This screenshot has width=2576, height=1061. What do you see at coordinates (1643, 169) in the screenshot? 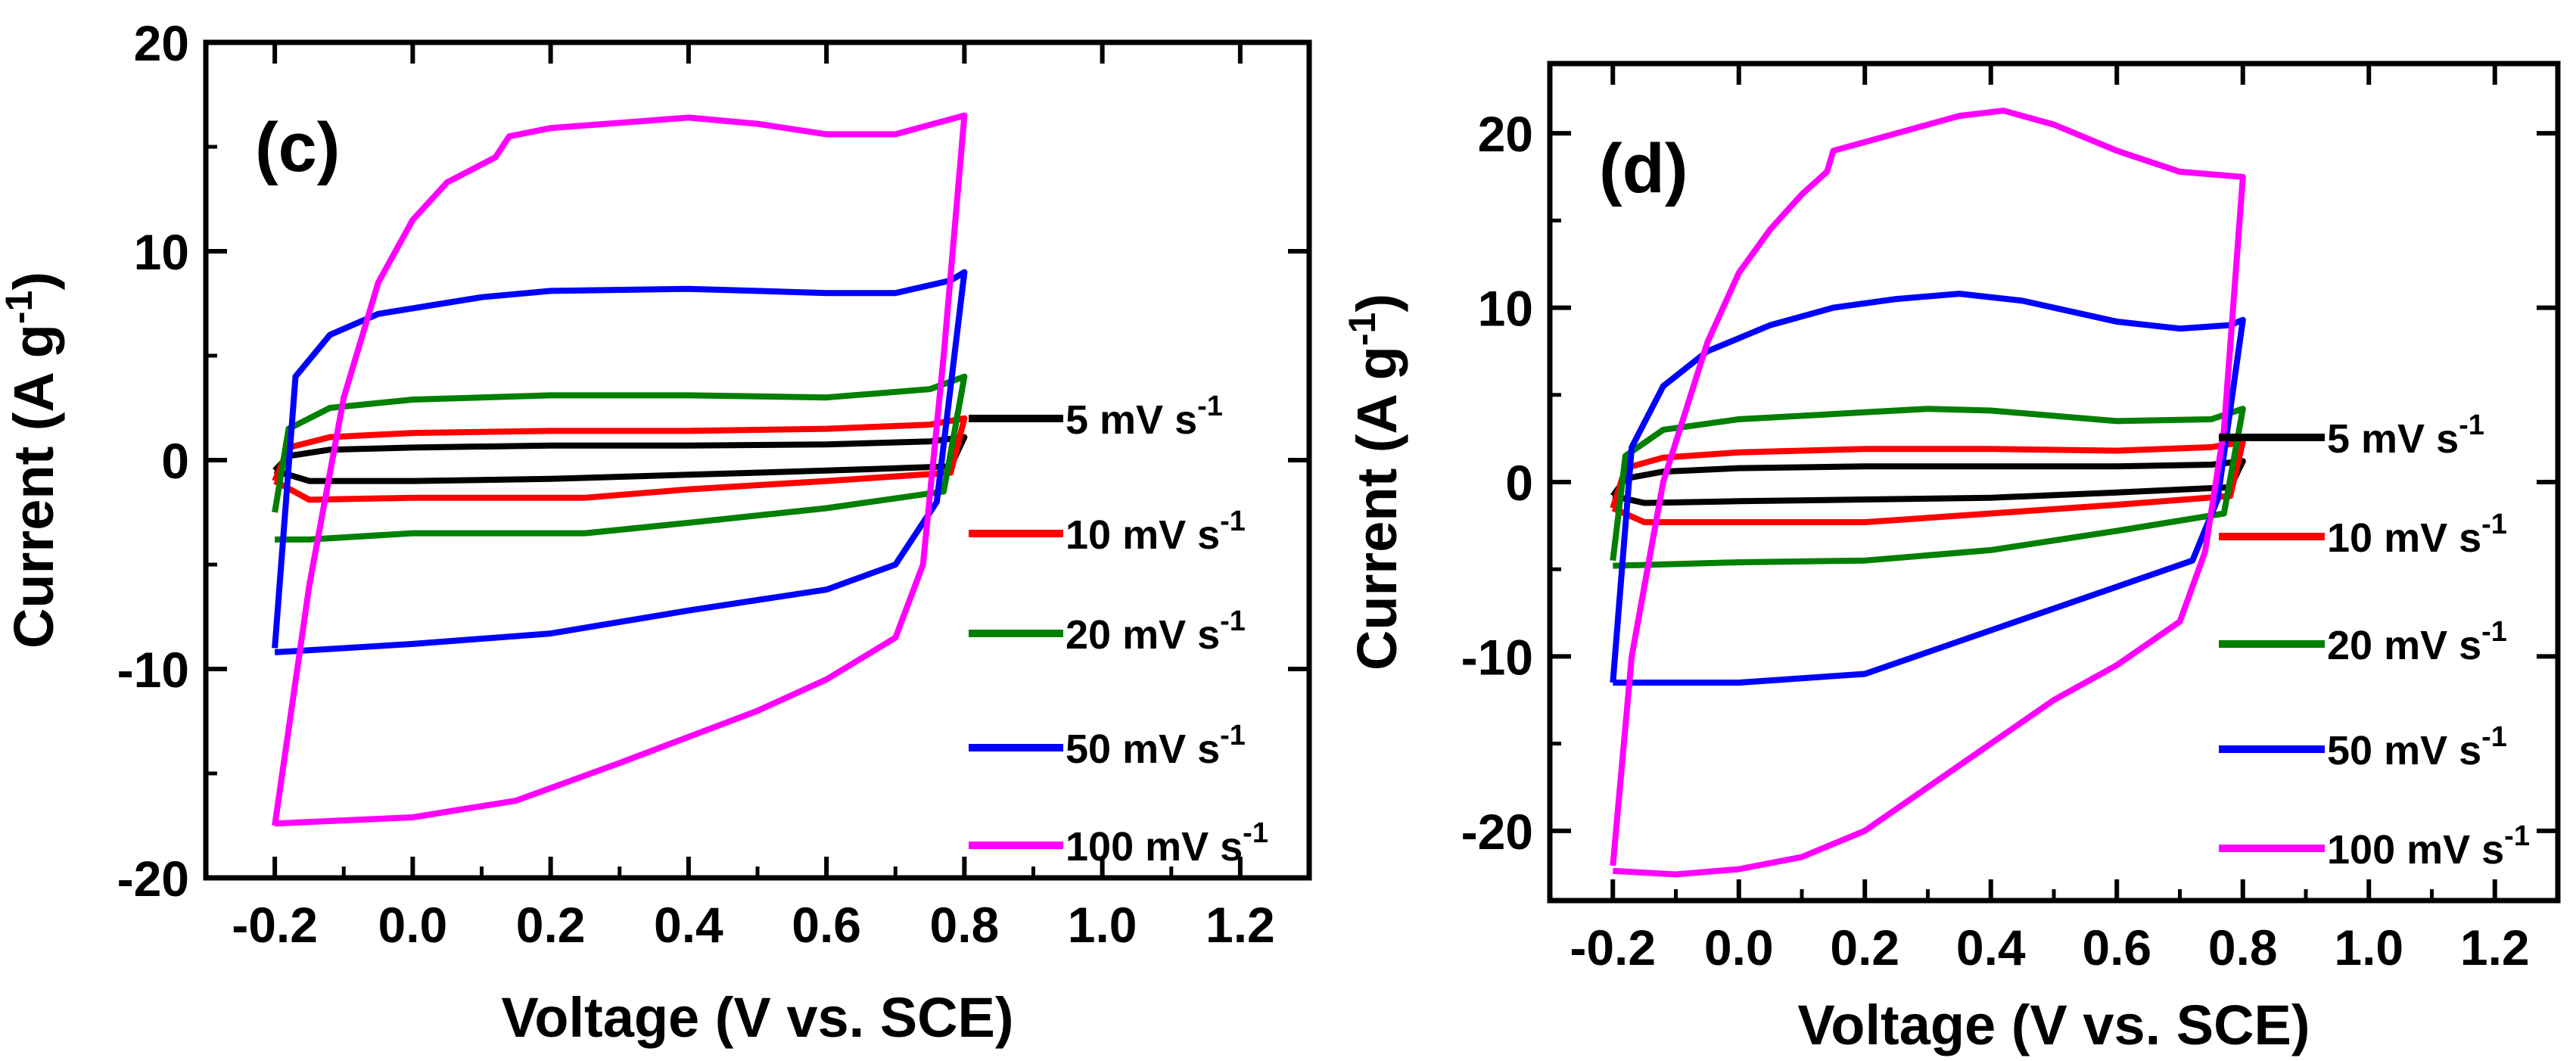
I see `panel-label: (d)` at bounding box center [1643, 169].